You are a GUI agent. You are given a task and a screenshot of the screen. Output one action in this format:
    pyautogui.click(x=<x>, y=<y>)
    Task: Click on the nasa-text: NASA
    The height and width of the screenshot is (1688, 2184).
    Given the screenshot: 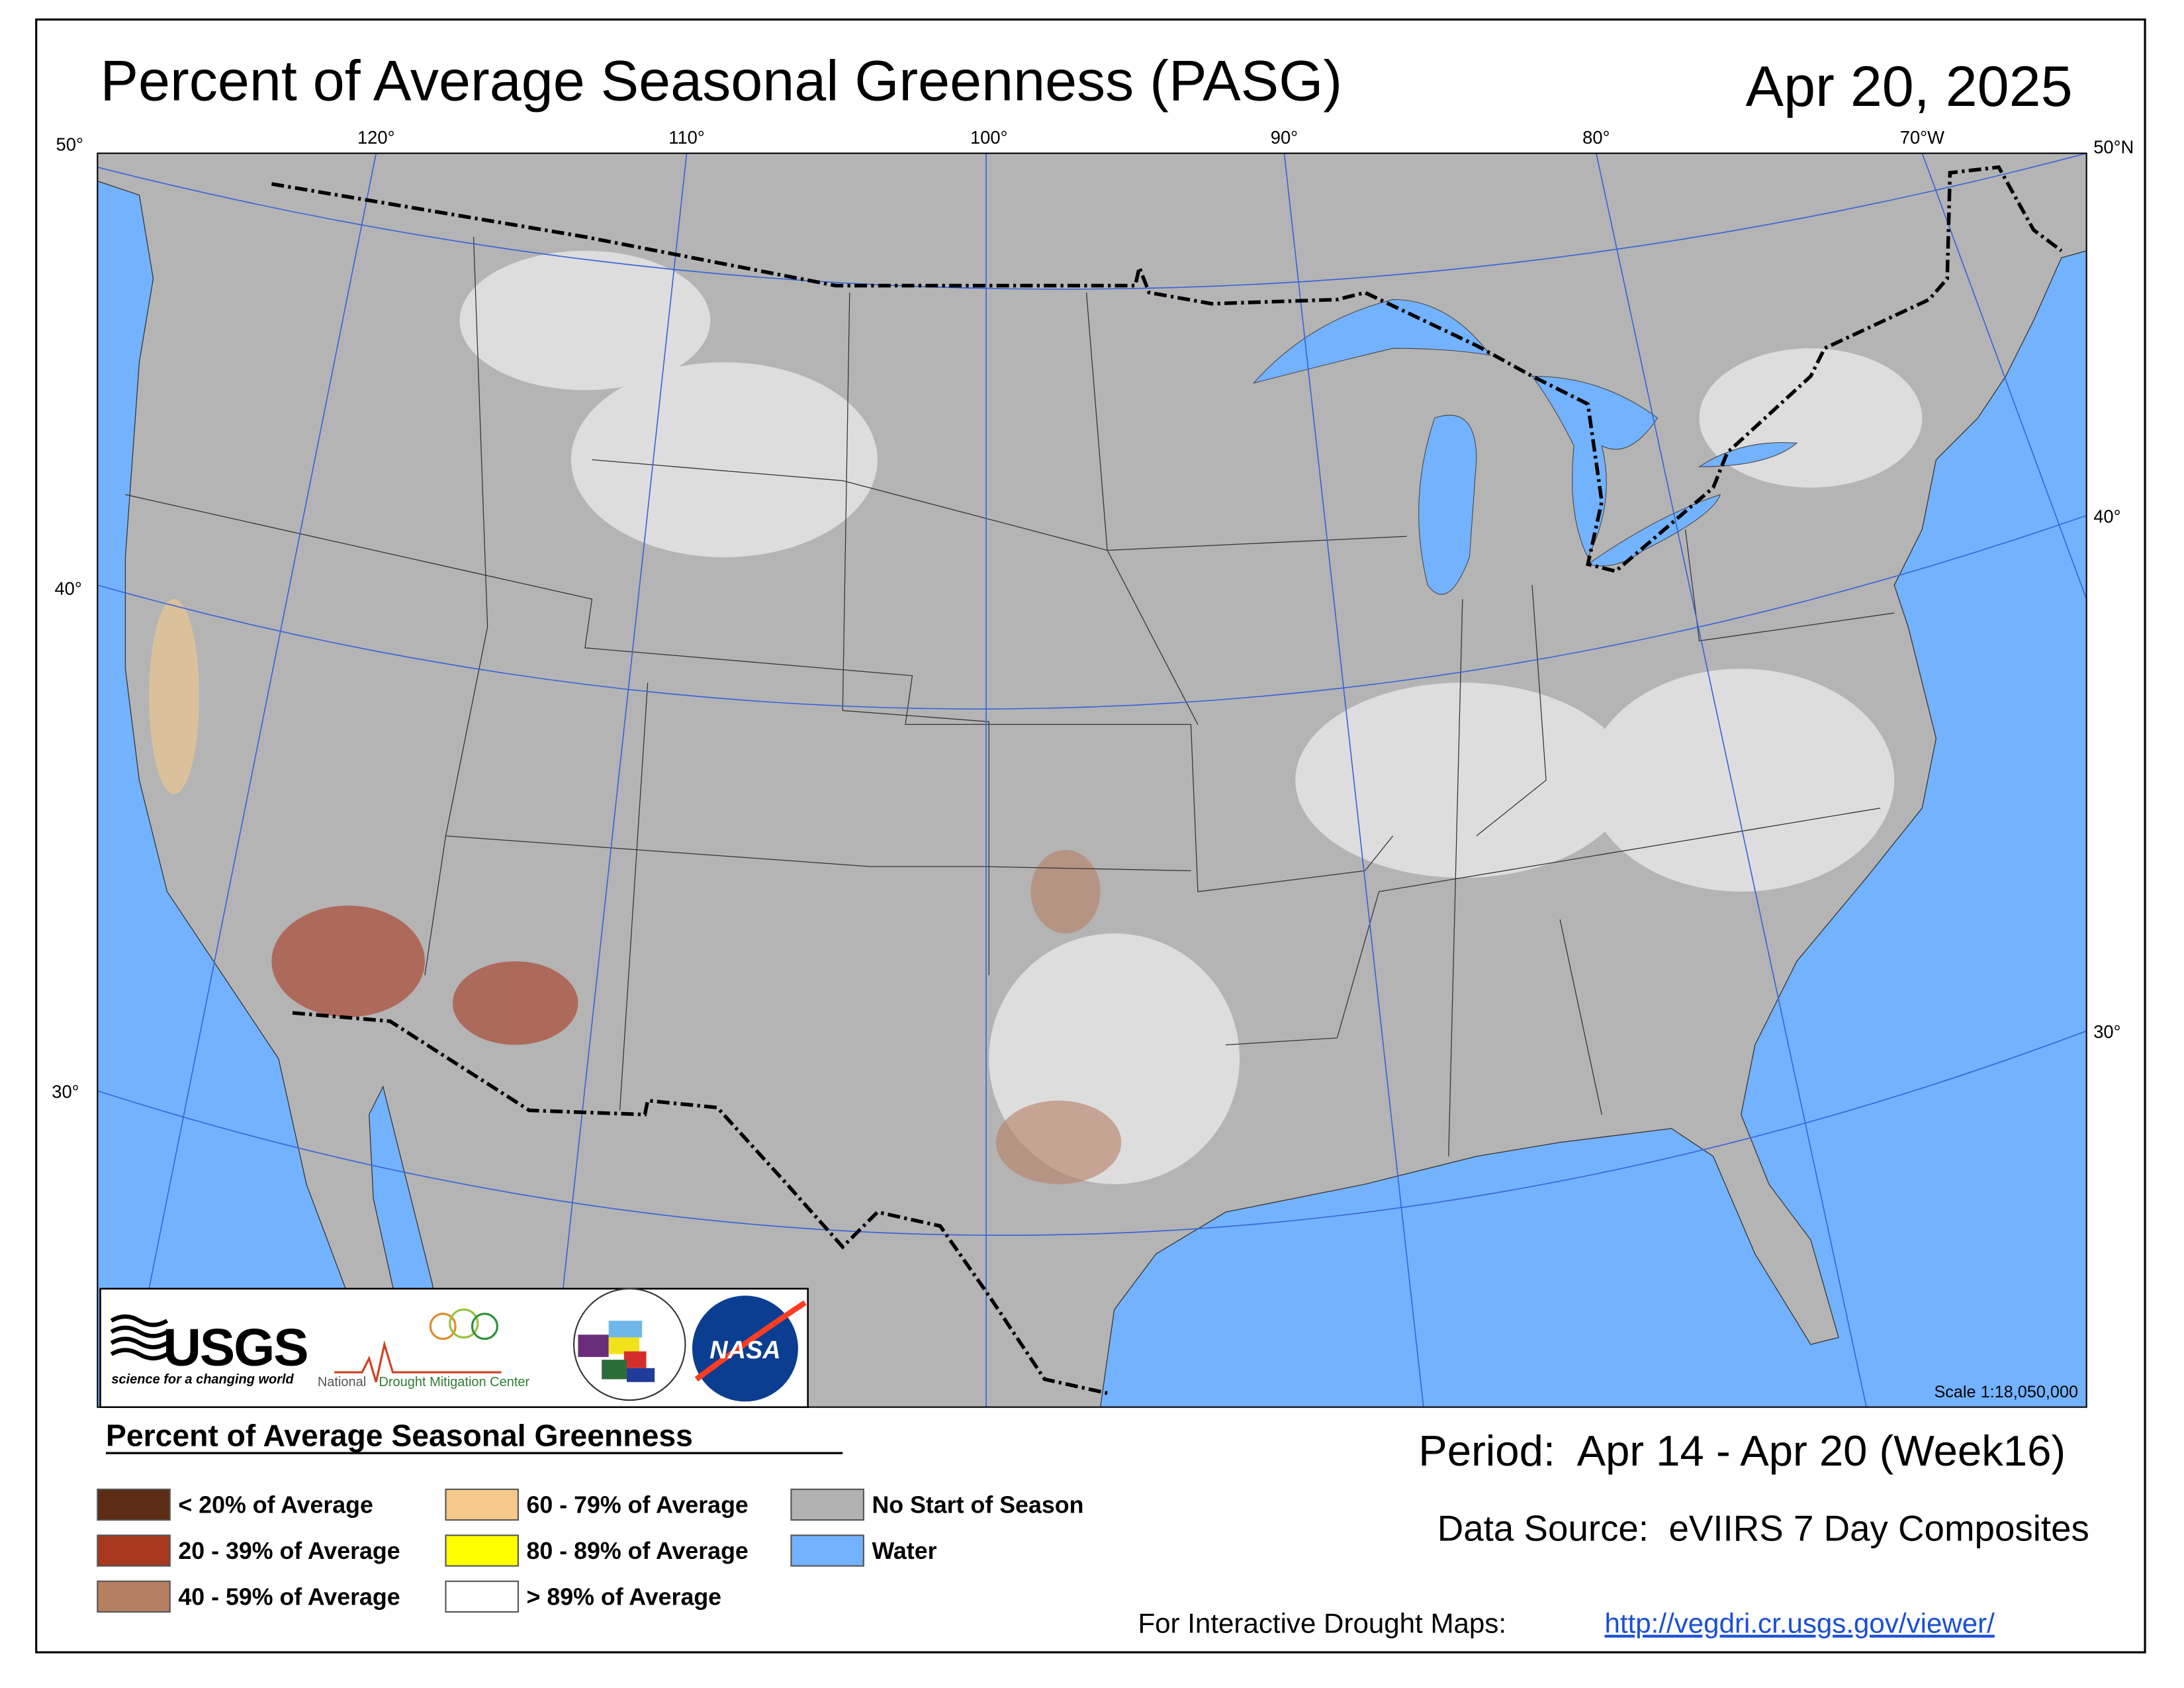 What is the action you would take?
    pyautogui.click(x=744, y=1350)
    